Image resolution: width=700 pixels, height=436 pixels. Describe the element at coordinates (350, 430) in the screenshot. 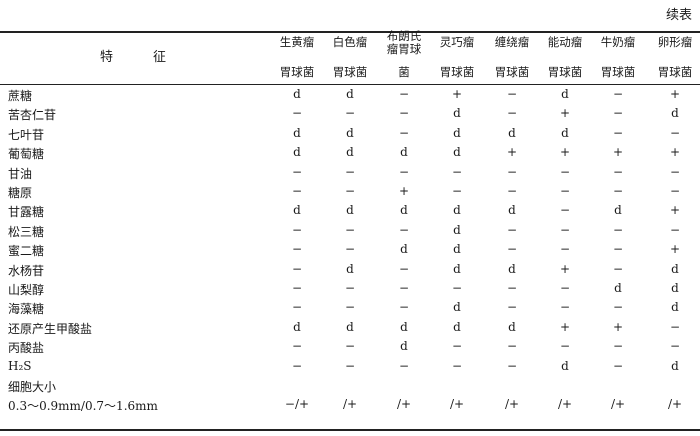

I see `bottom-rule` at that location.